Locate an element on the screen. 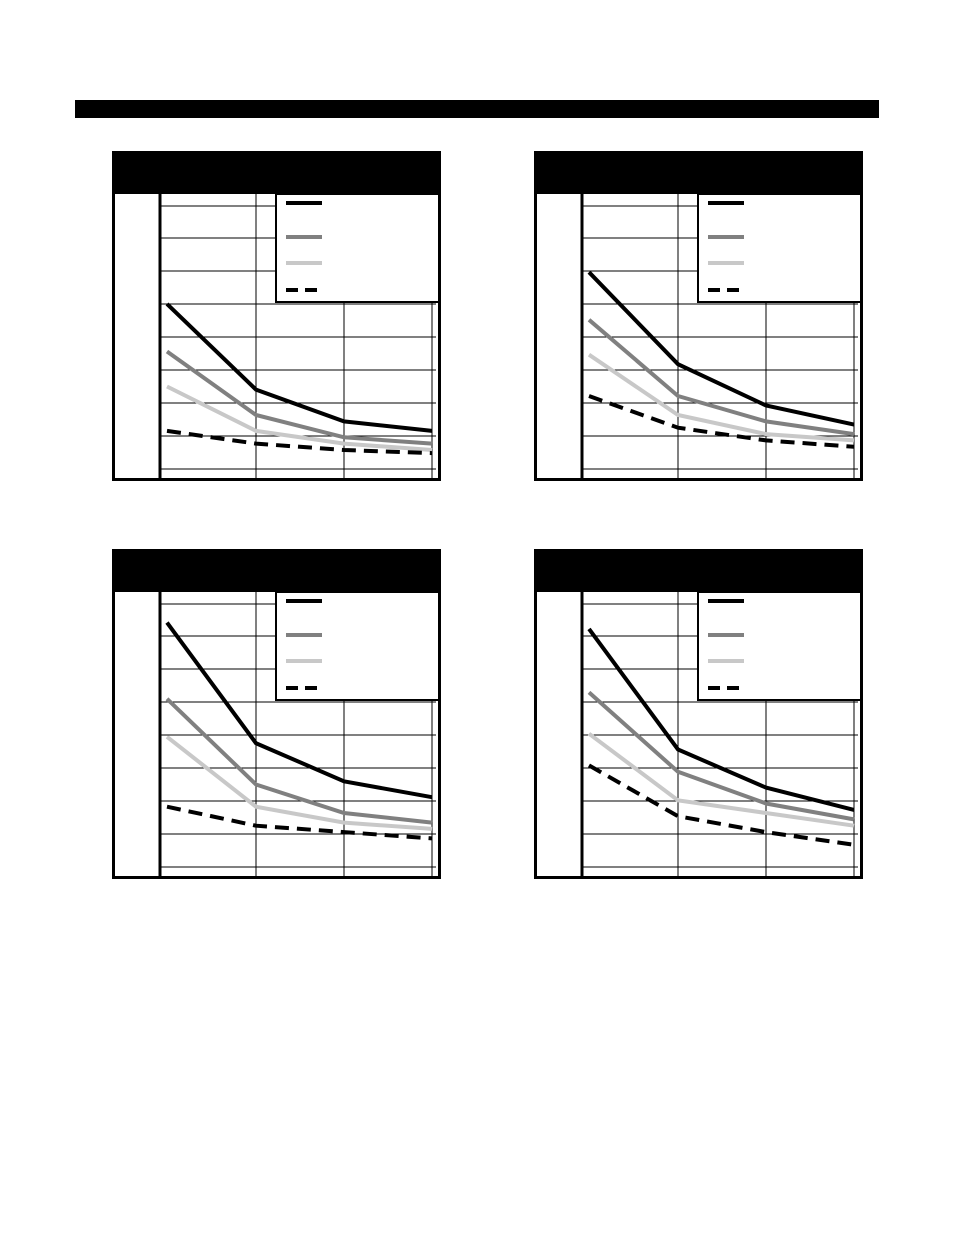  chart-top-left is located at coordinates (276, 316).